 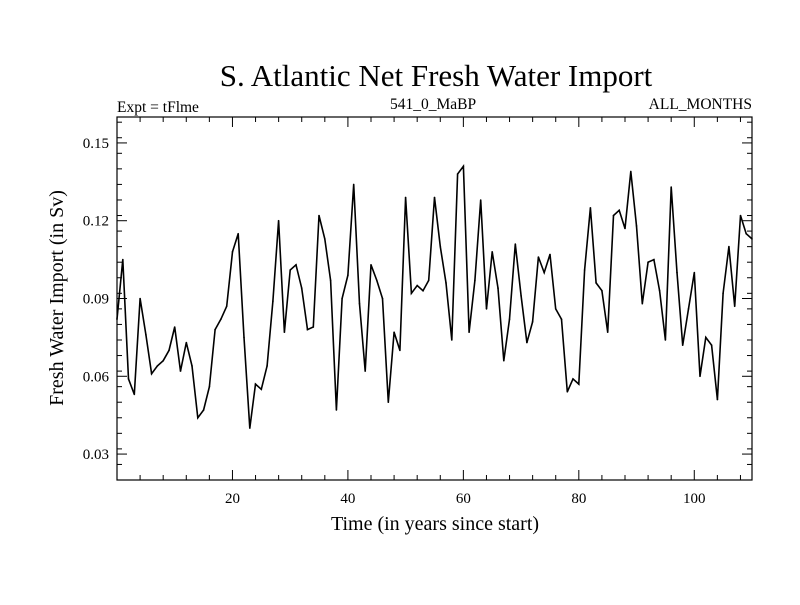 I want to click on y-tick-label: 0.03, so click(x=96, y=455).